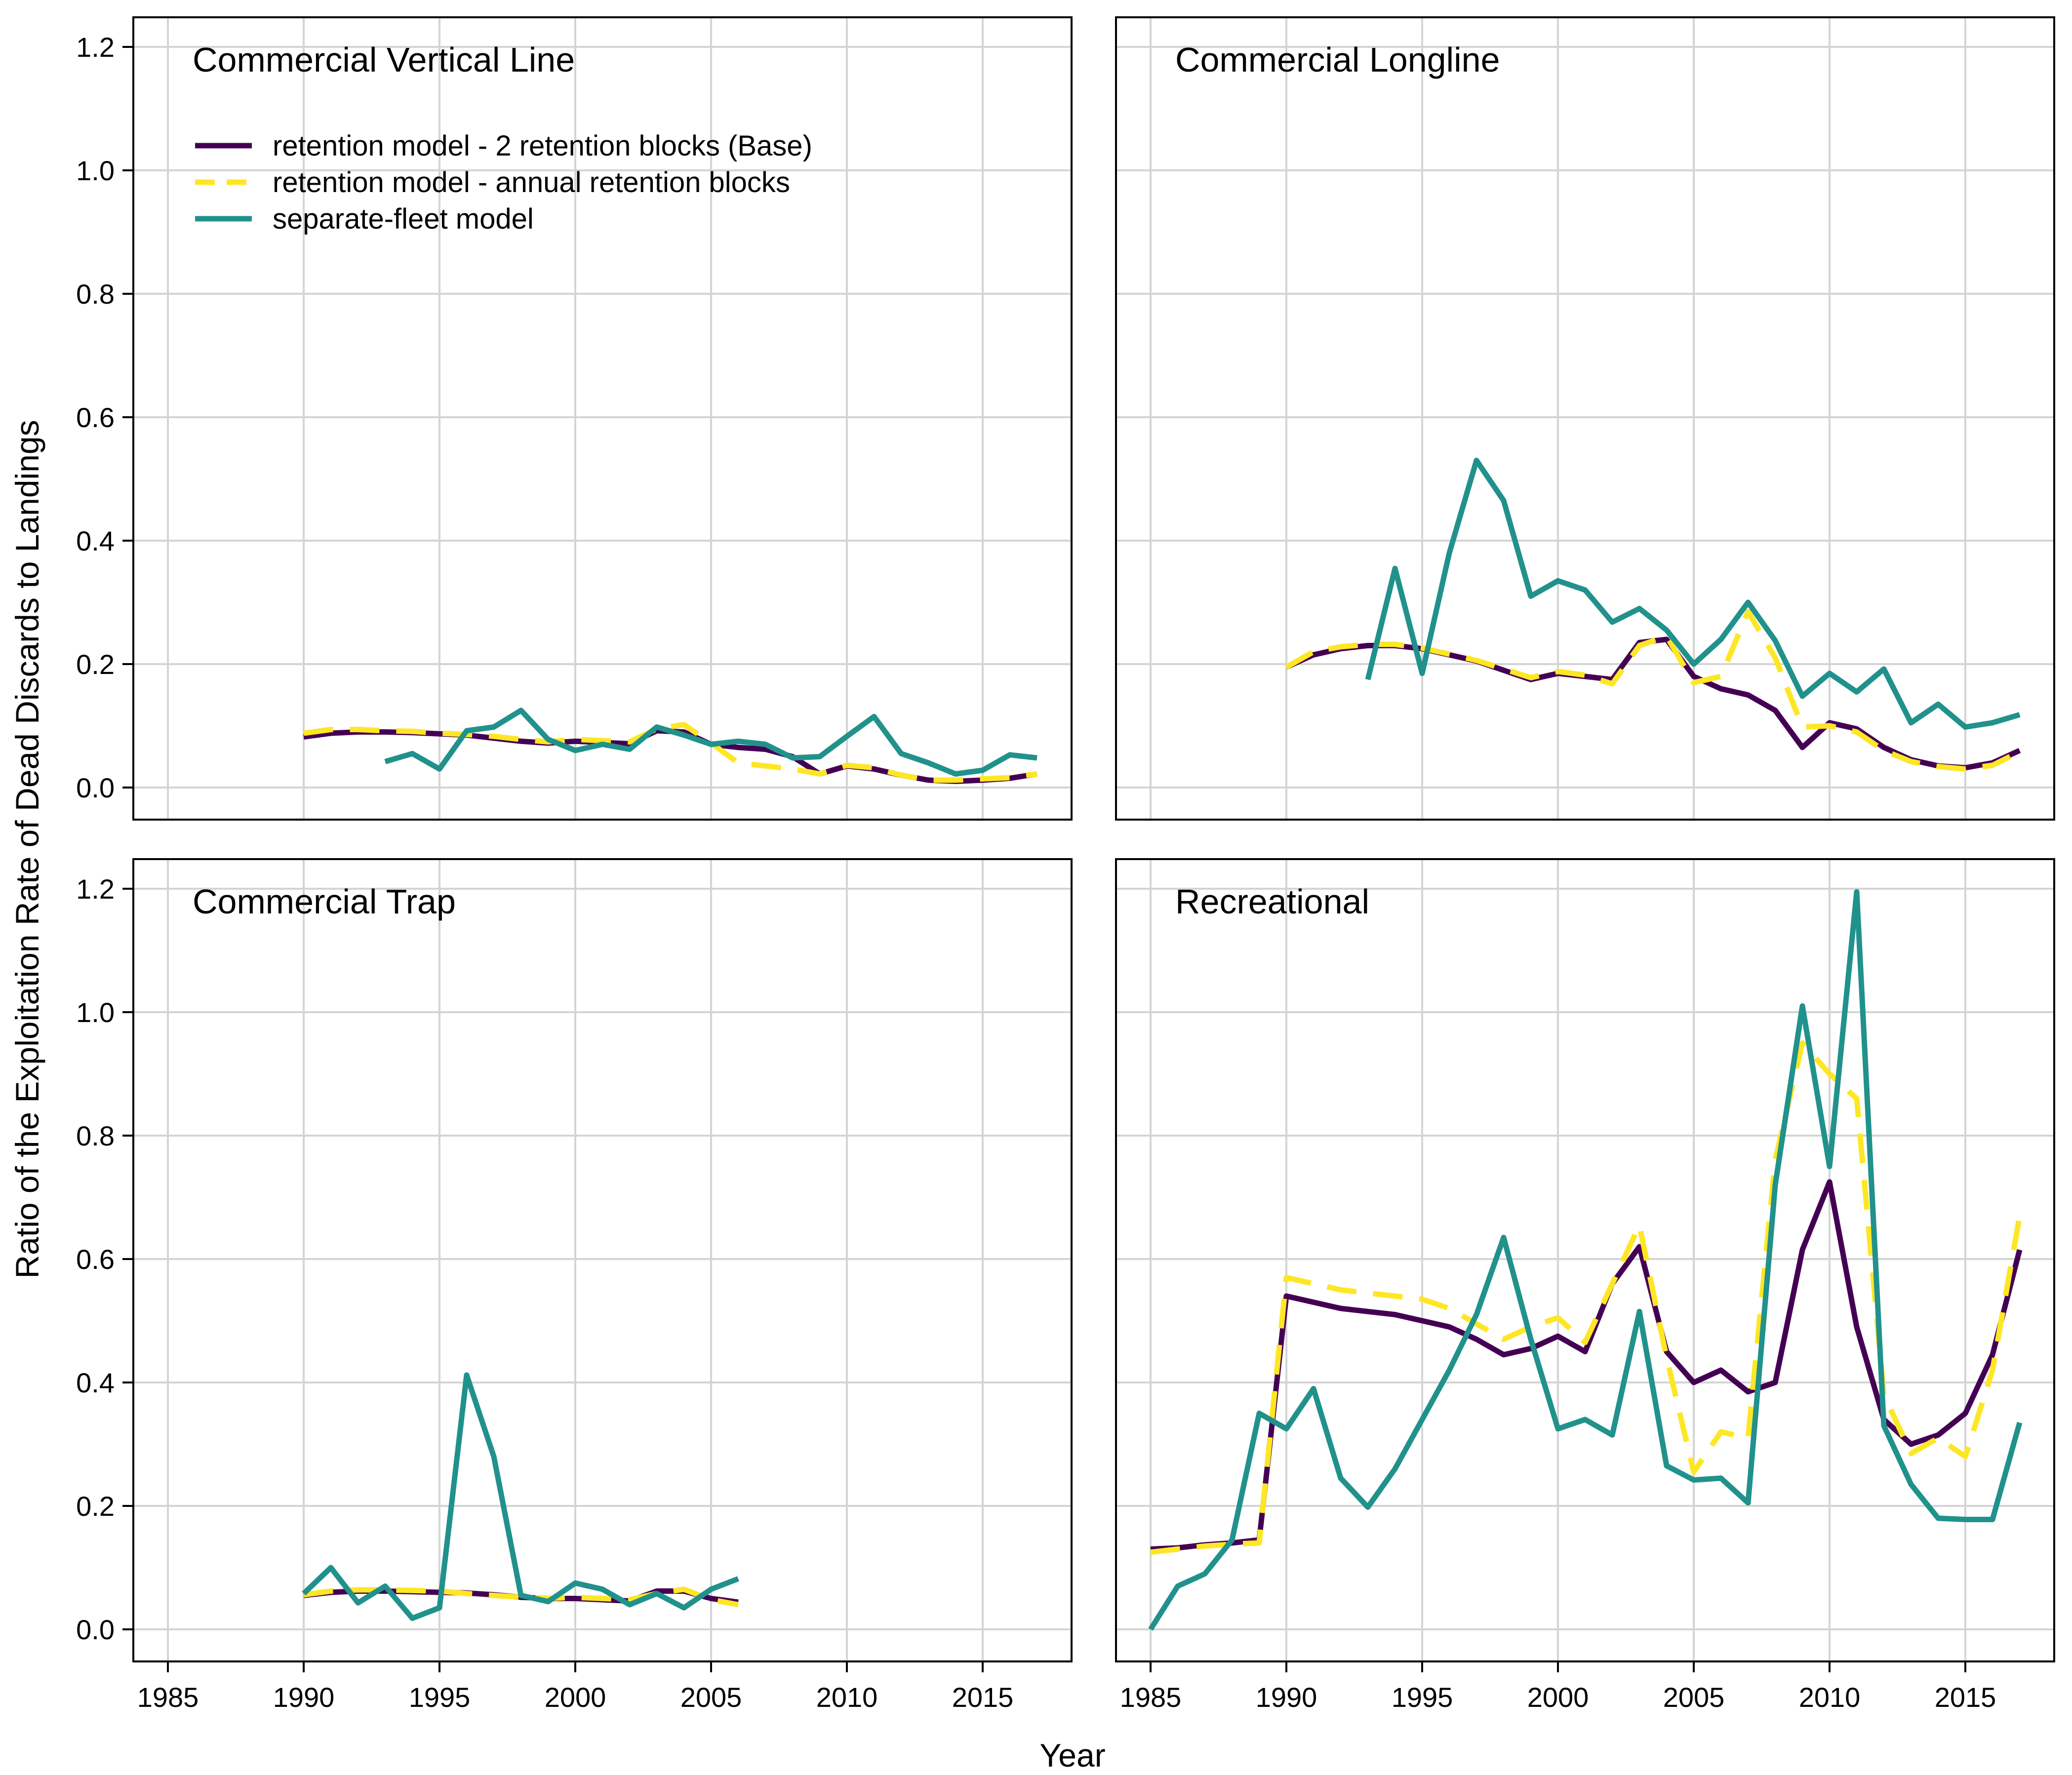 The height and width of the screenshot is (1775, 2072). What do you see at coordinates (324, 901) in the screenshot?
I see `panel-title: Commercial Trap` at bounding box center [324, 901].